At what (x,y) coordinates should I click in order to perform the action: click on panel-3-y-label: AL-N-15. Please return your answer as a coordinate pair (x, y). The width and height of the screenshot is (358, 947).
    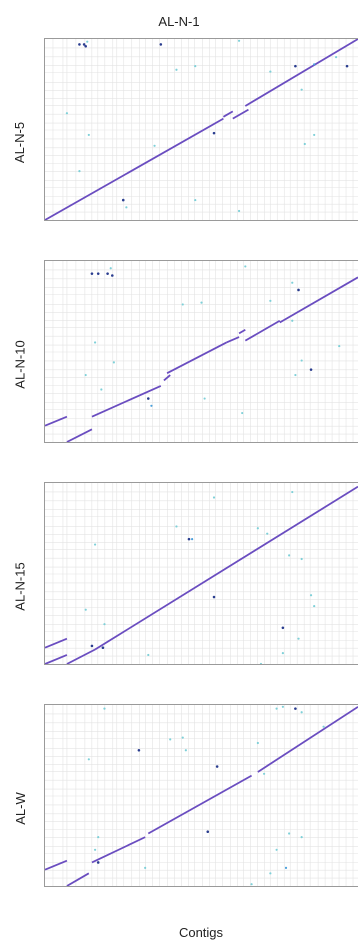
    Looking at the image, I should click on (20, 586).